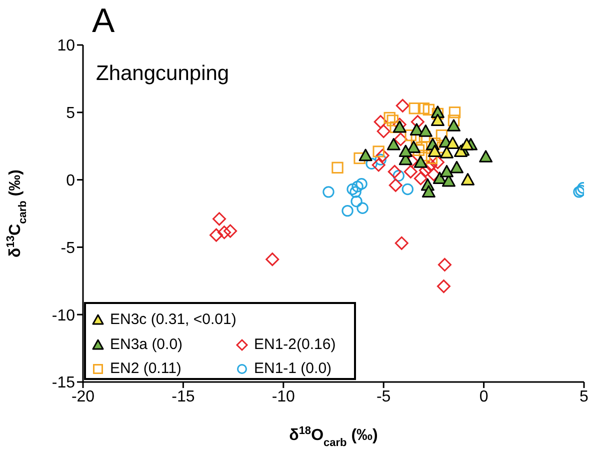 The width and height of the screenshot is (592, 454). Describe the element at coordinates (71, 113) in the screenshot. I see `y-tick-label: 5` at that location.